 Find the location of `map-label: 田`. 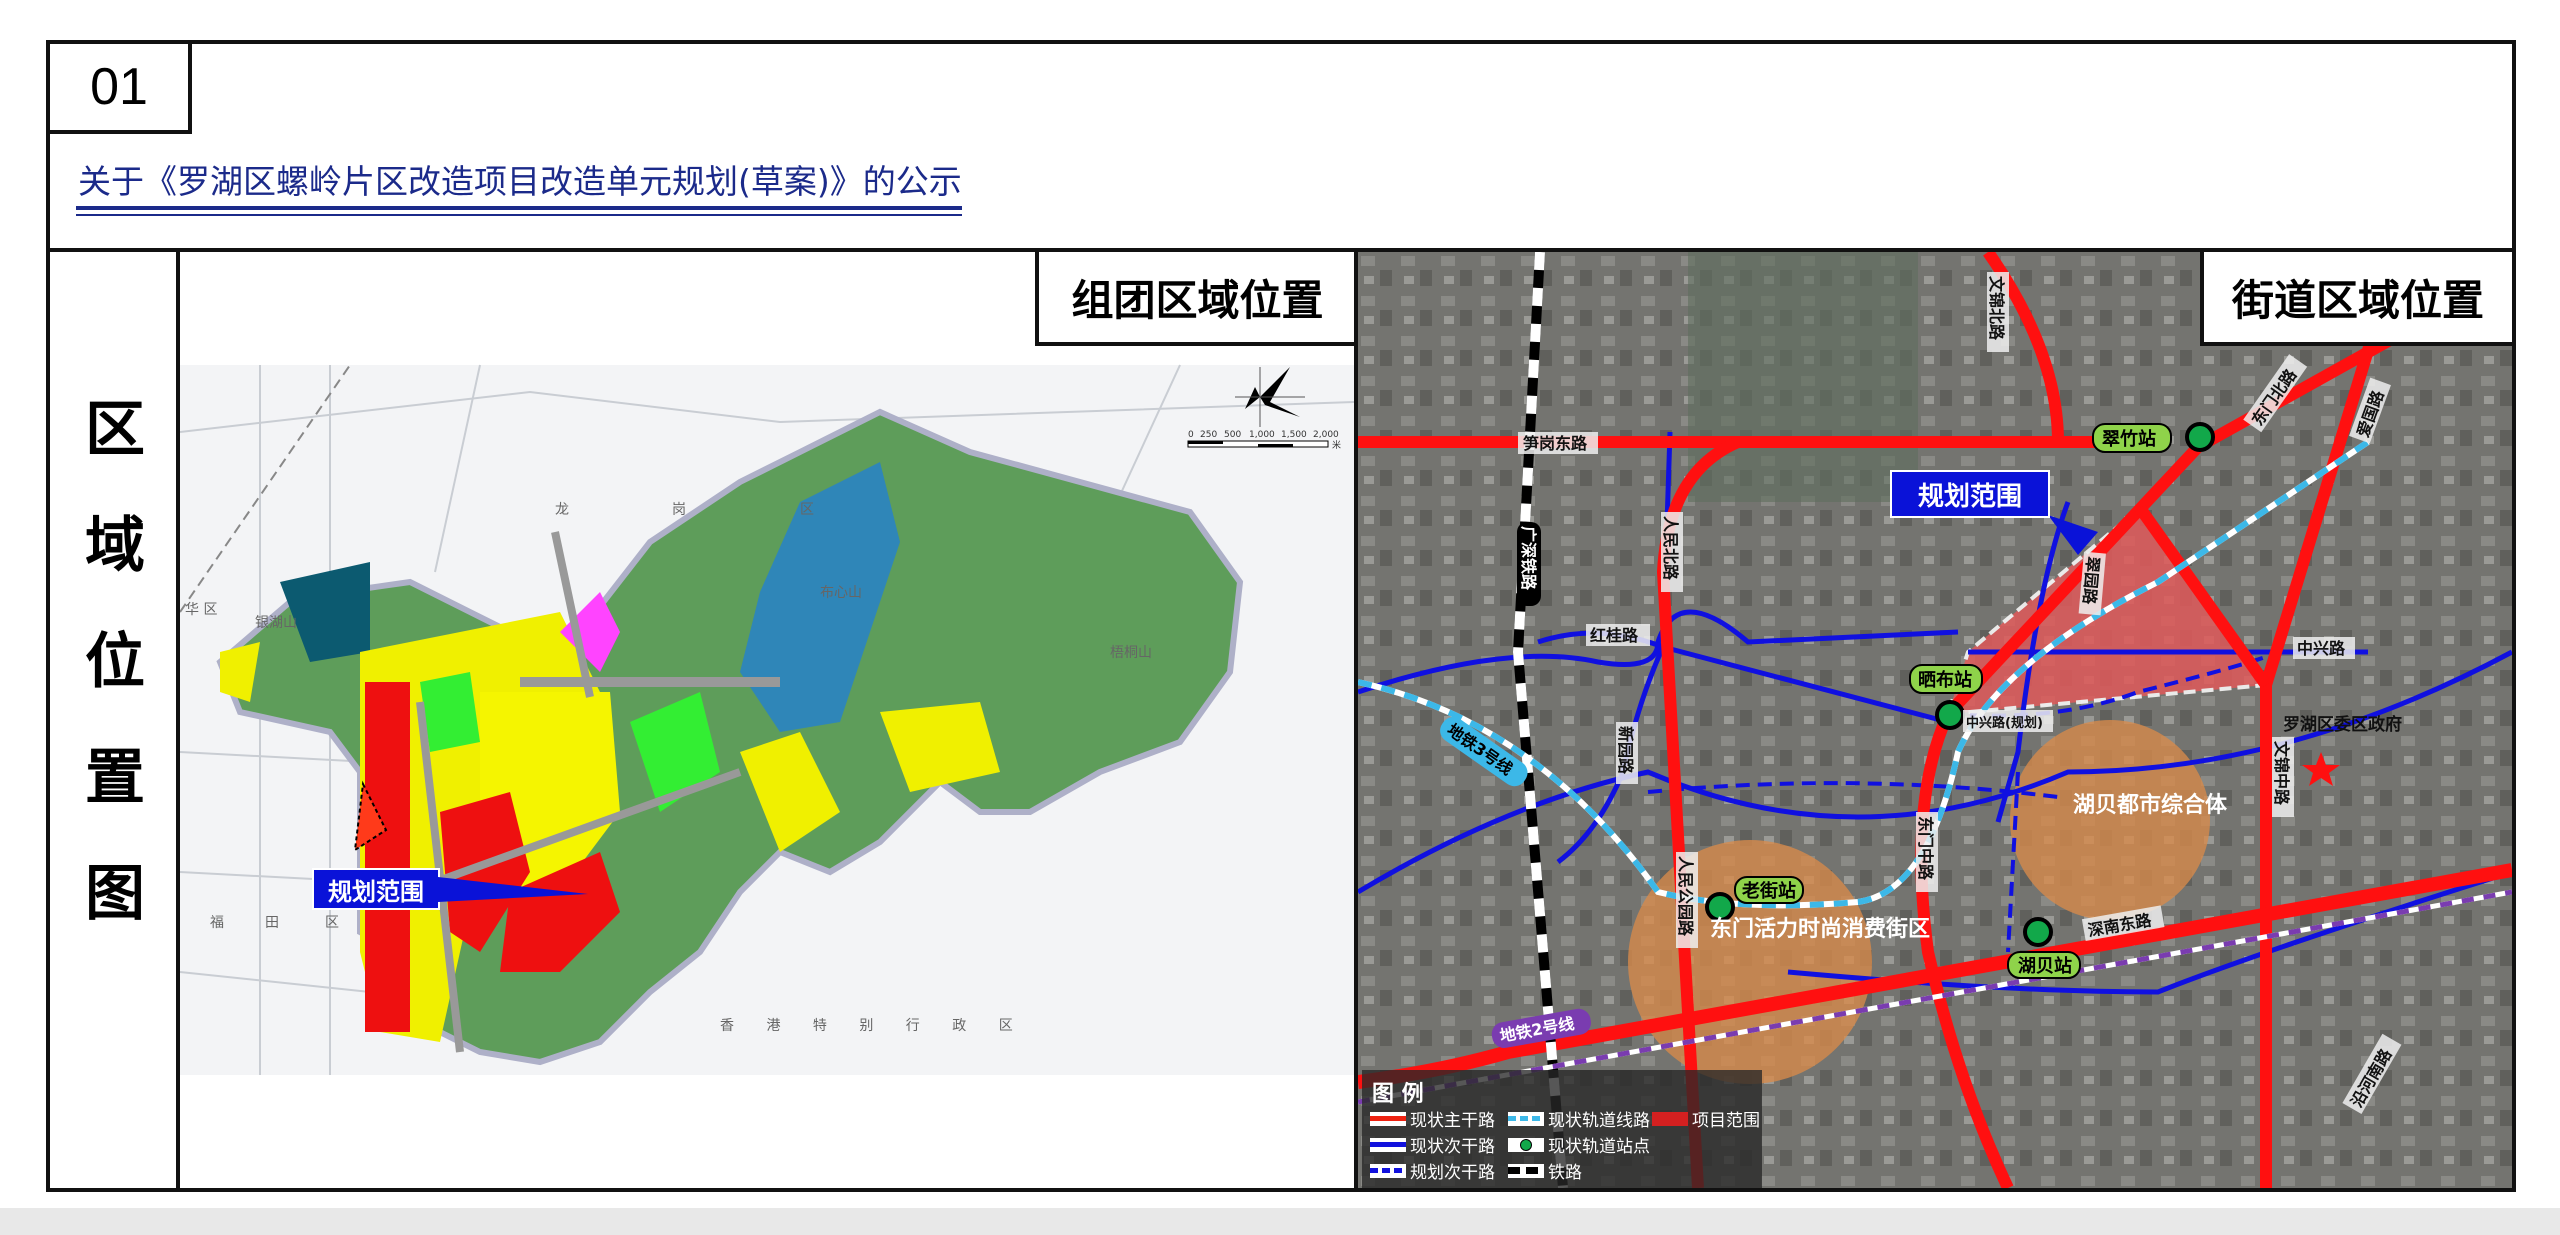

map-label: 田 is located at coordinates (272, 923).